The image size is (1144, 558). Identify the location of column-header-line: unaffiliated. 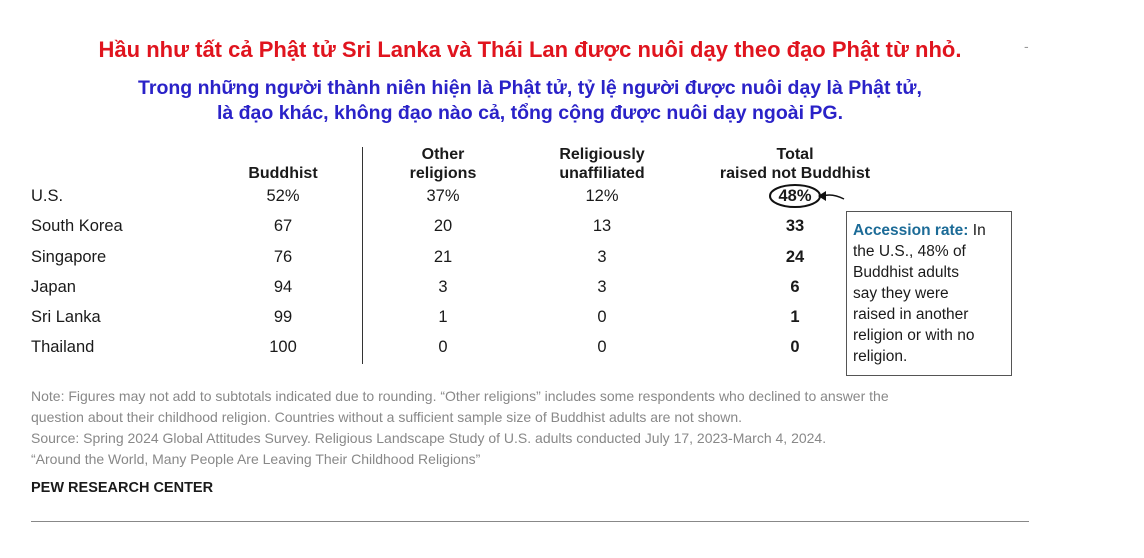
(602, 173).